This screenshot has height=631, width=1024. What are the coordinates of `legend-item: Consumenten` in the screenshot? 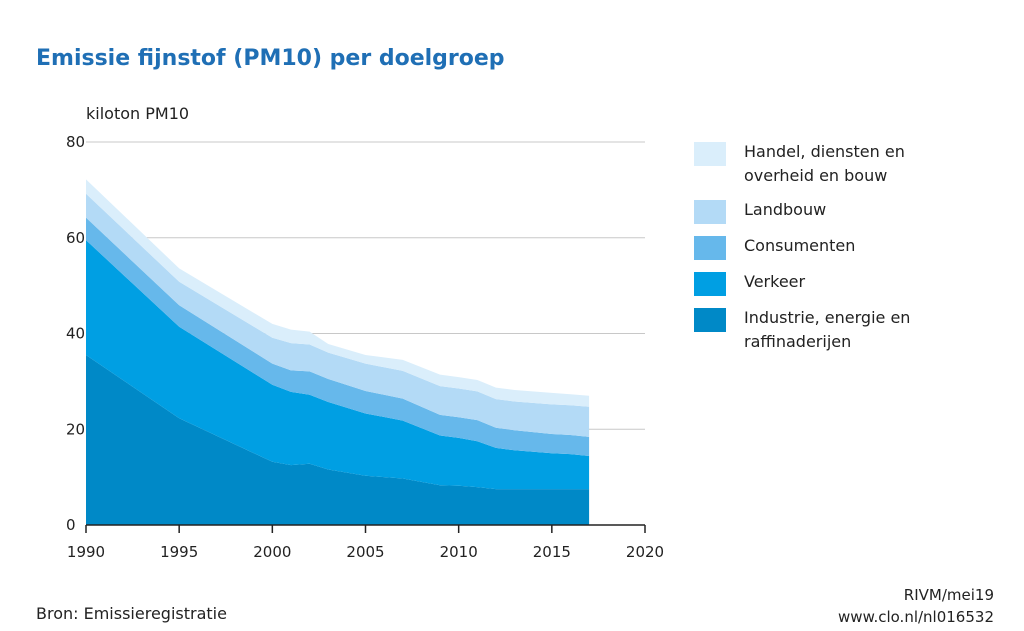 It's located at (854, 247).